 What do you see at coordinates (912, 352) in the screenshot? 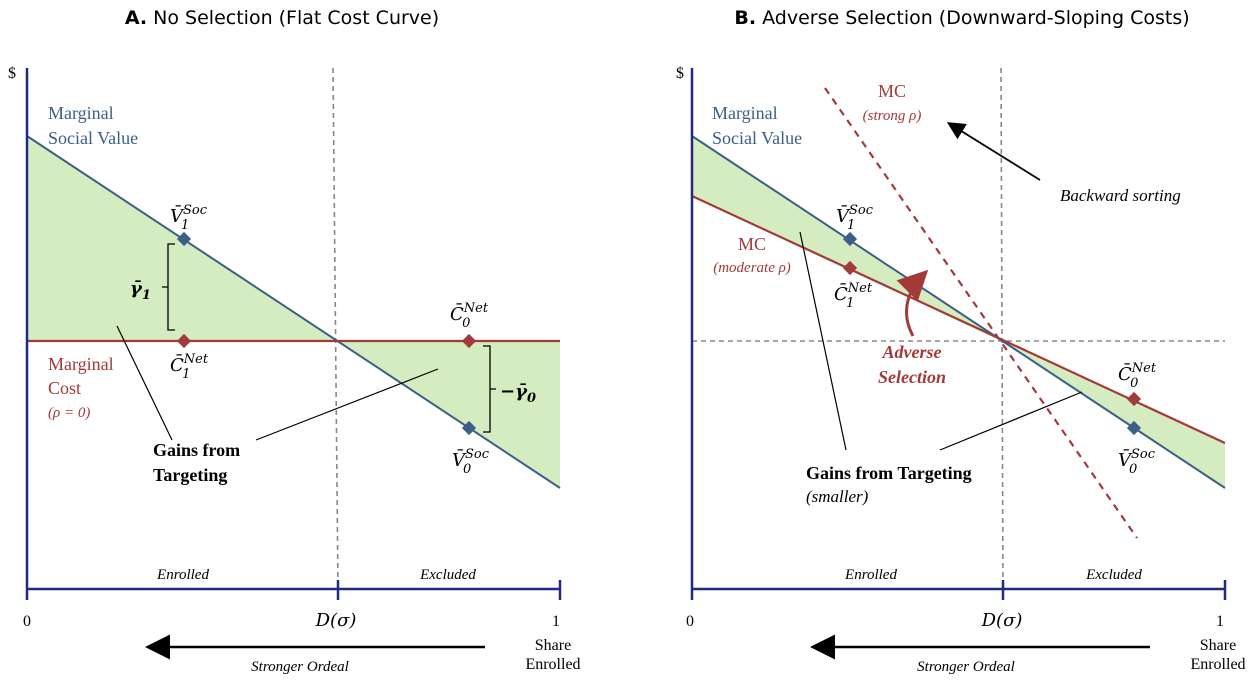
I see `panel-b-adverse-label-line1: Adverse` at bounding box center [912, 352].